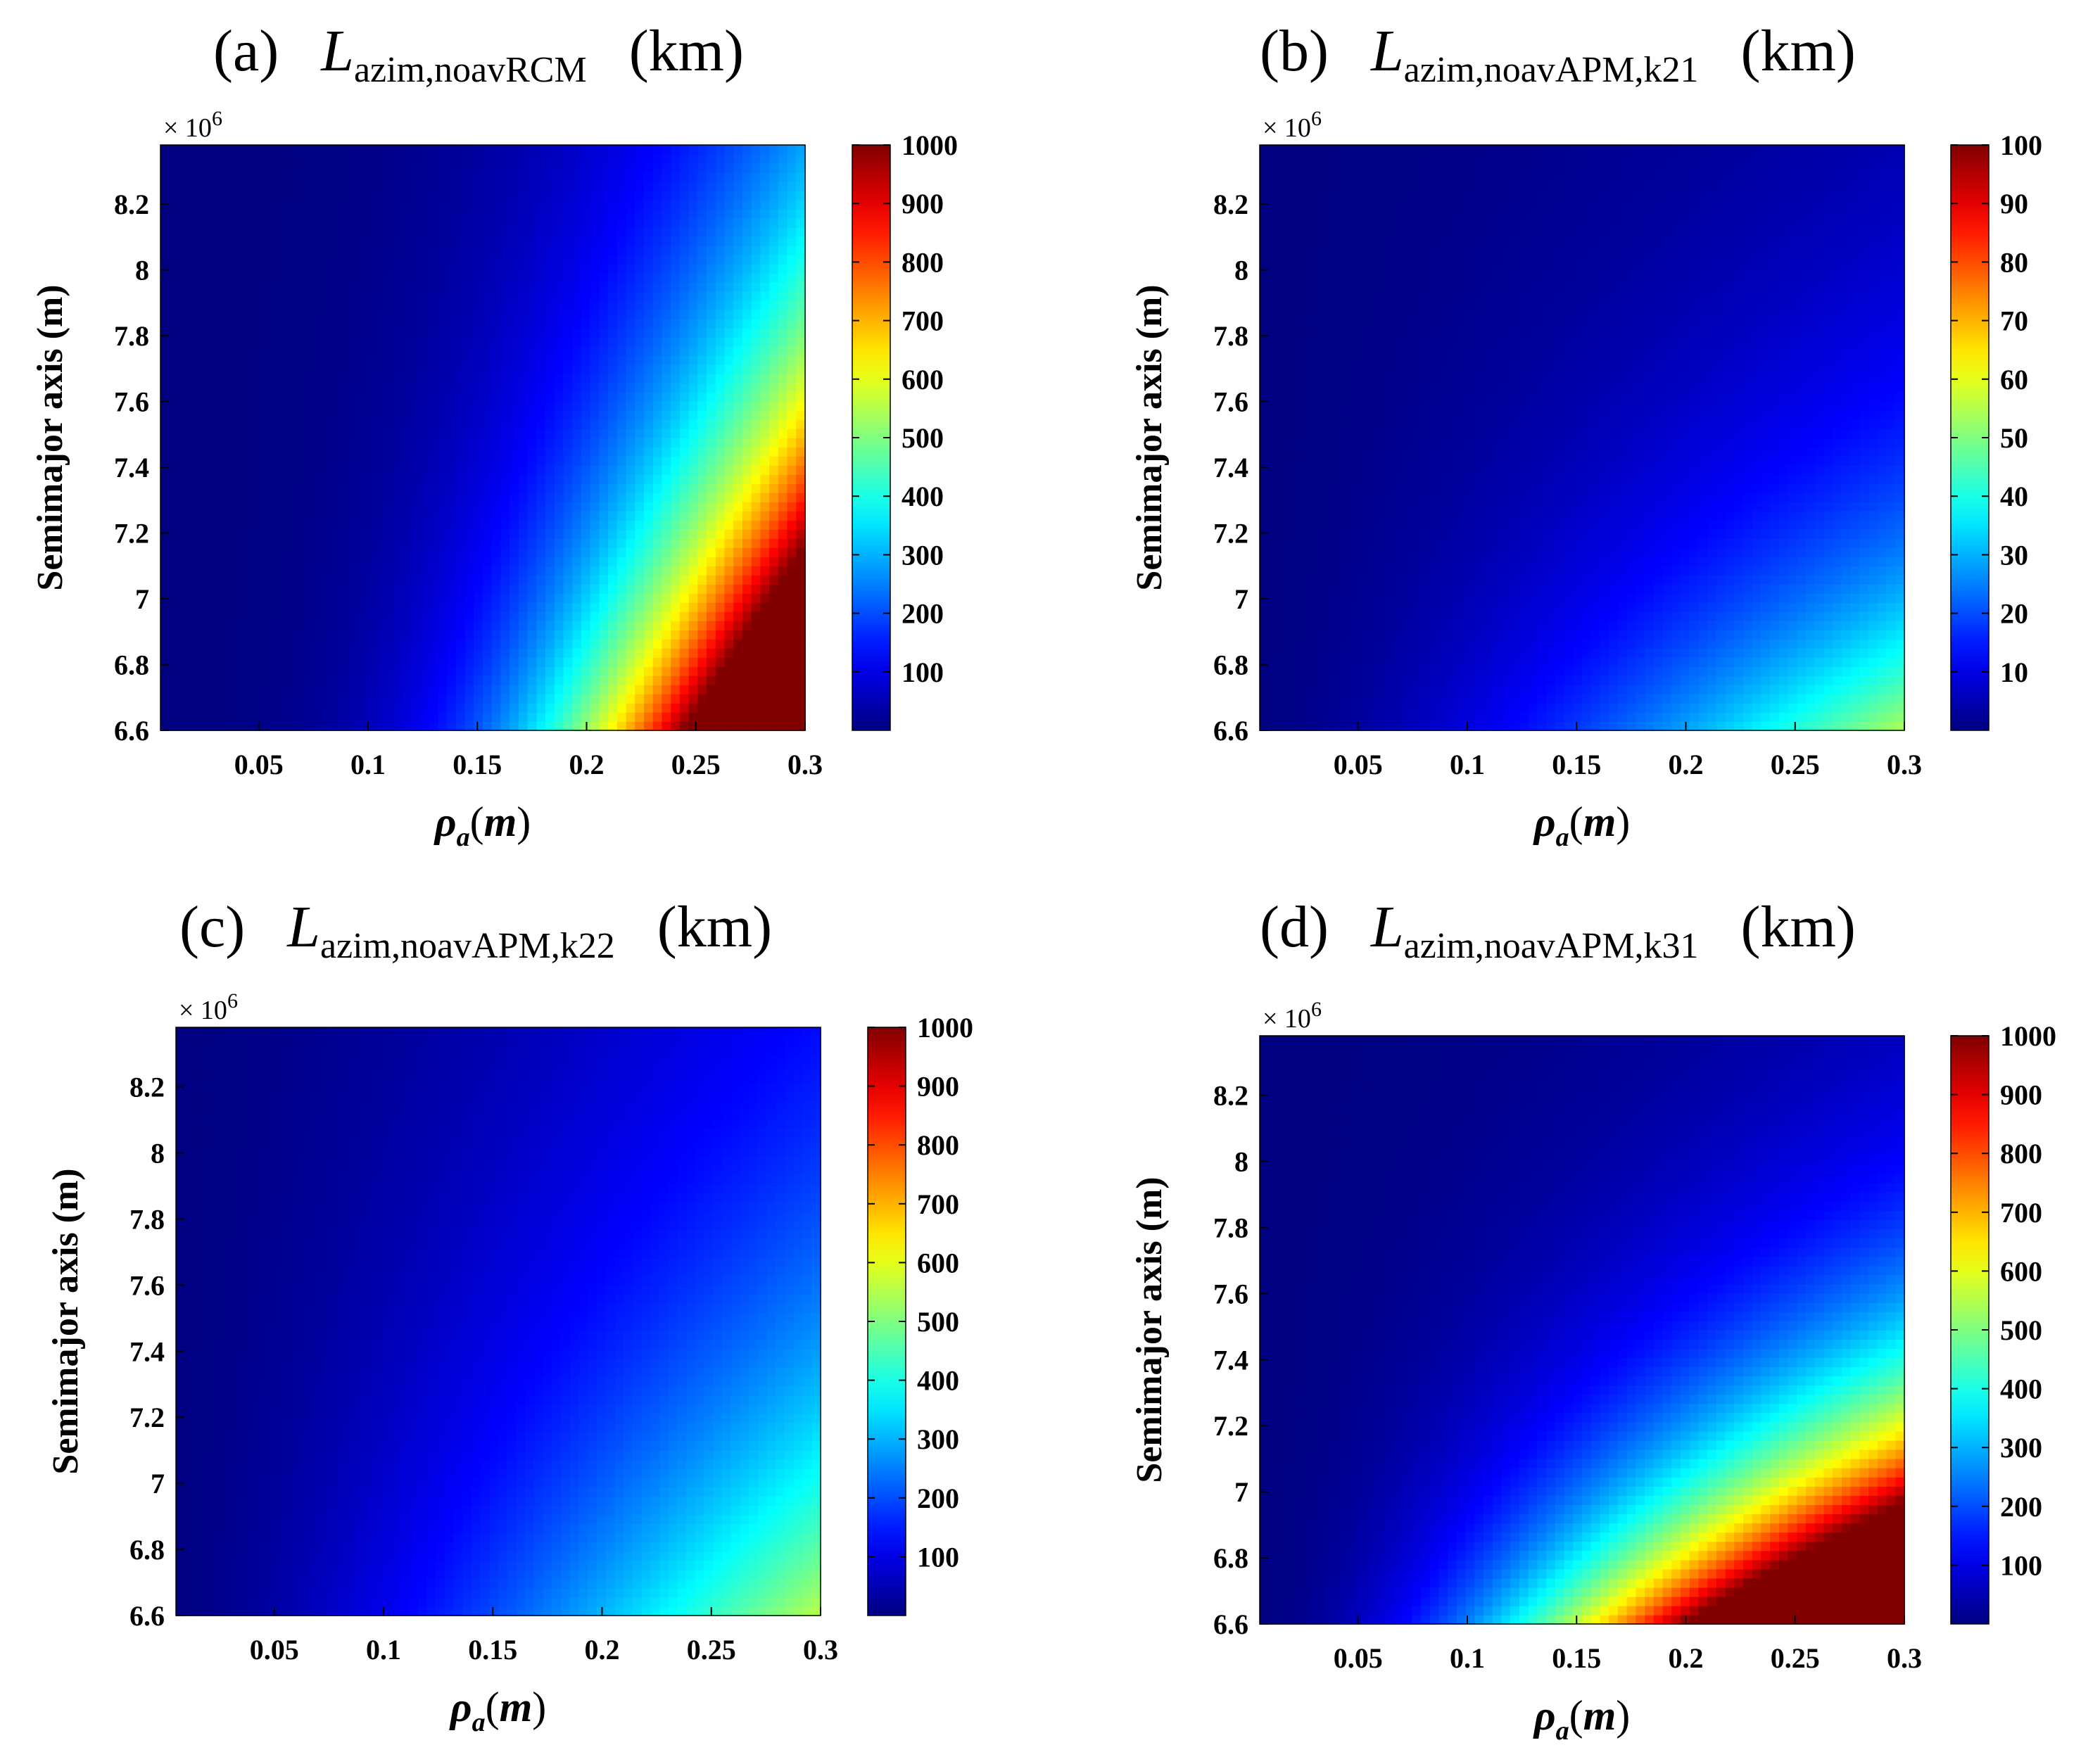 The image size is (2081, 1764). I want to click on y-tick-label: 6.6, so click(131, 731).